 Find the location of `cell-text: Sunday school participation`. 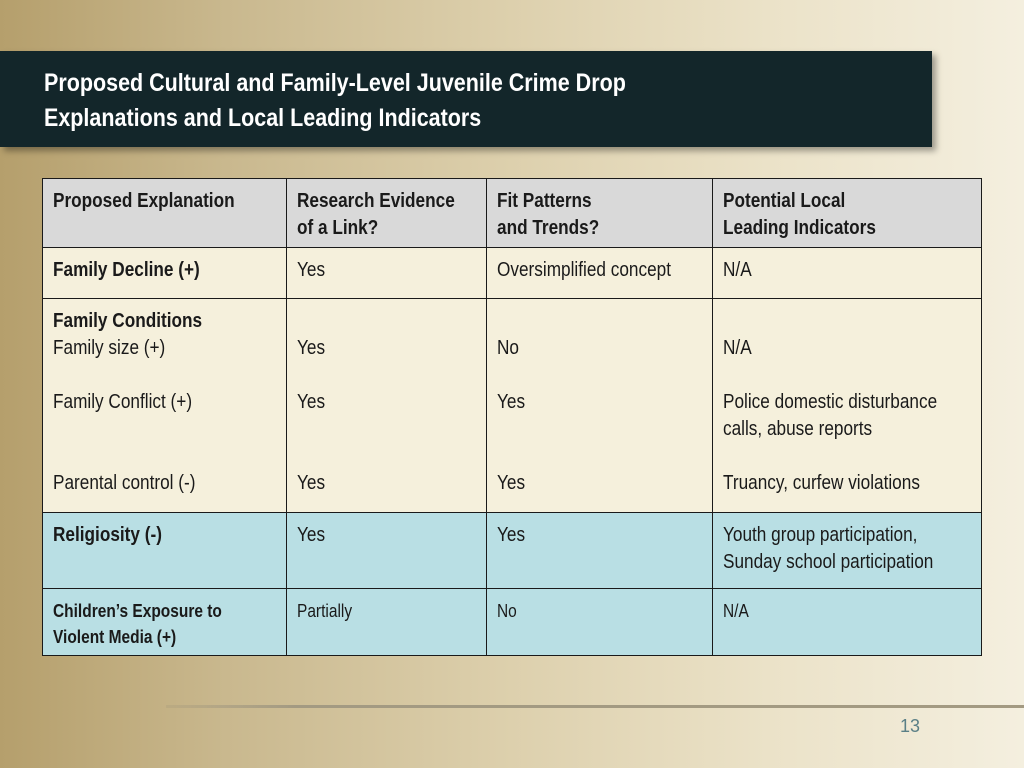

cell-text: Sunday school participation is located at coordinates (828, 562).